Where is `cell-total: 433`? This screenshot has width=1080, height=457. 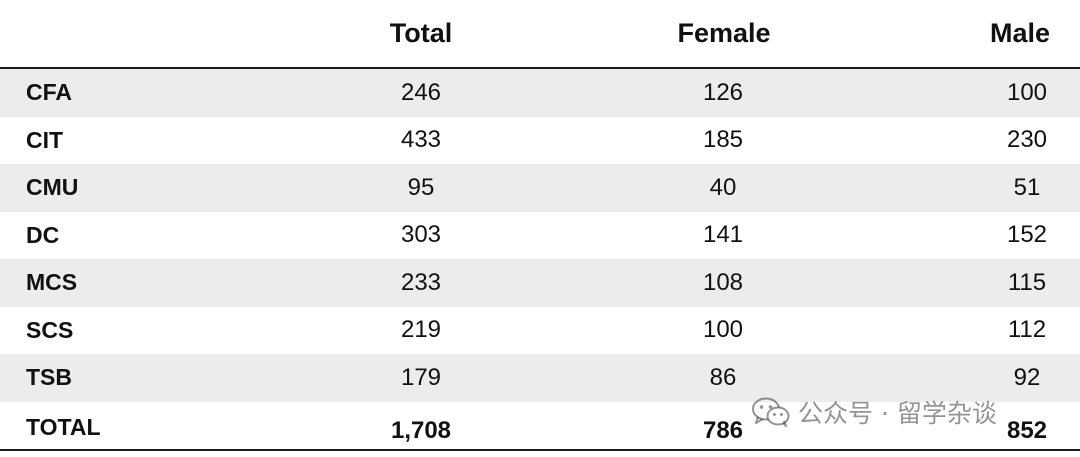
cell-total: 433 is located at coordinates (421, 140).